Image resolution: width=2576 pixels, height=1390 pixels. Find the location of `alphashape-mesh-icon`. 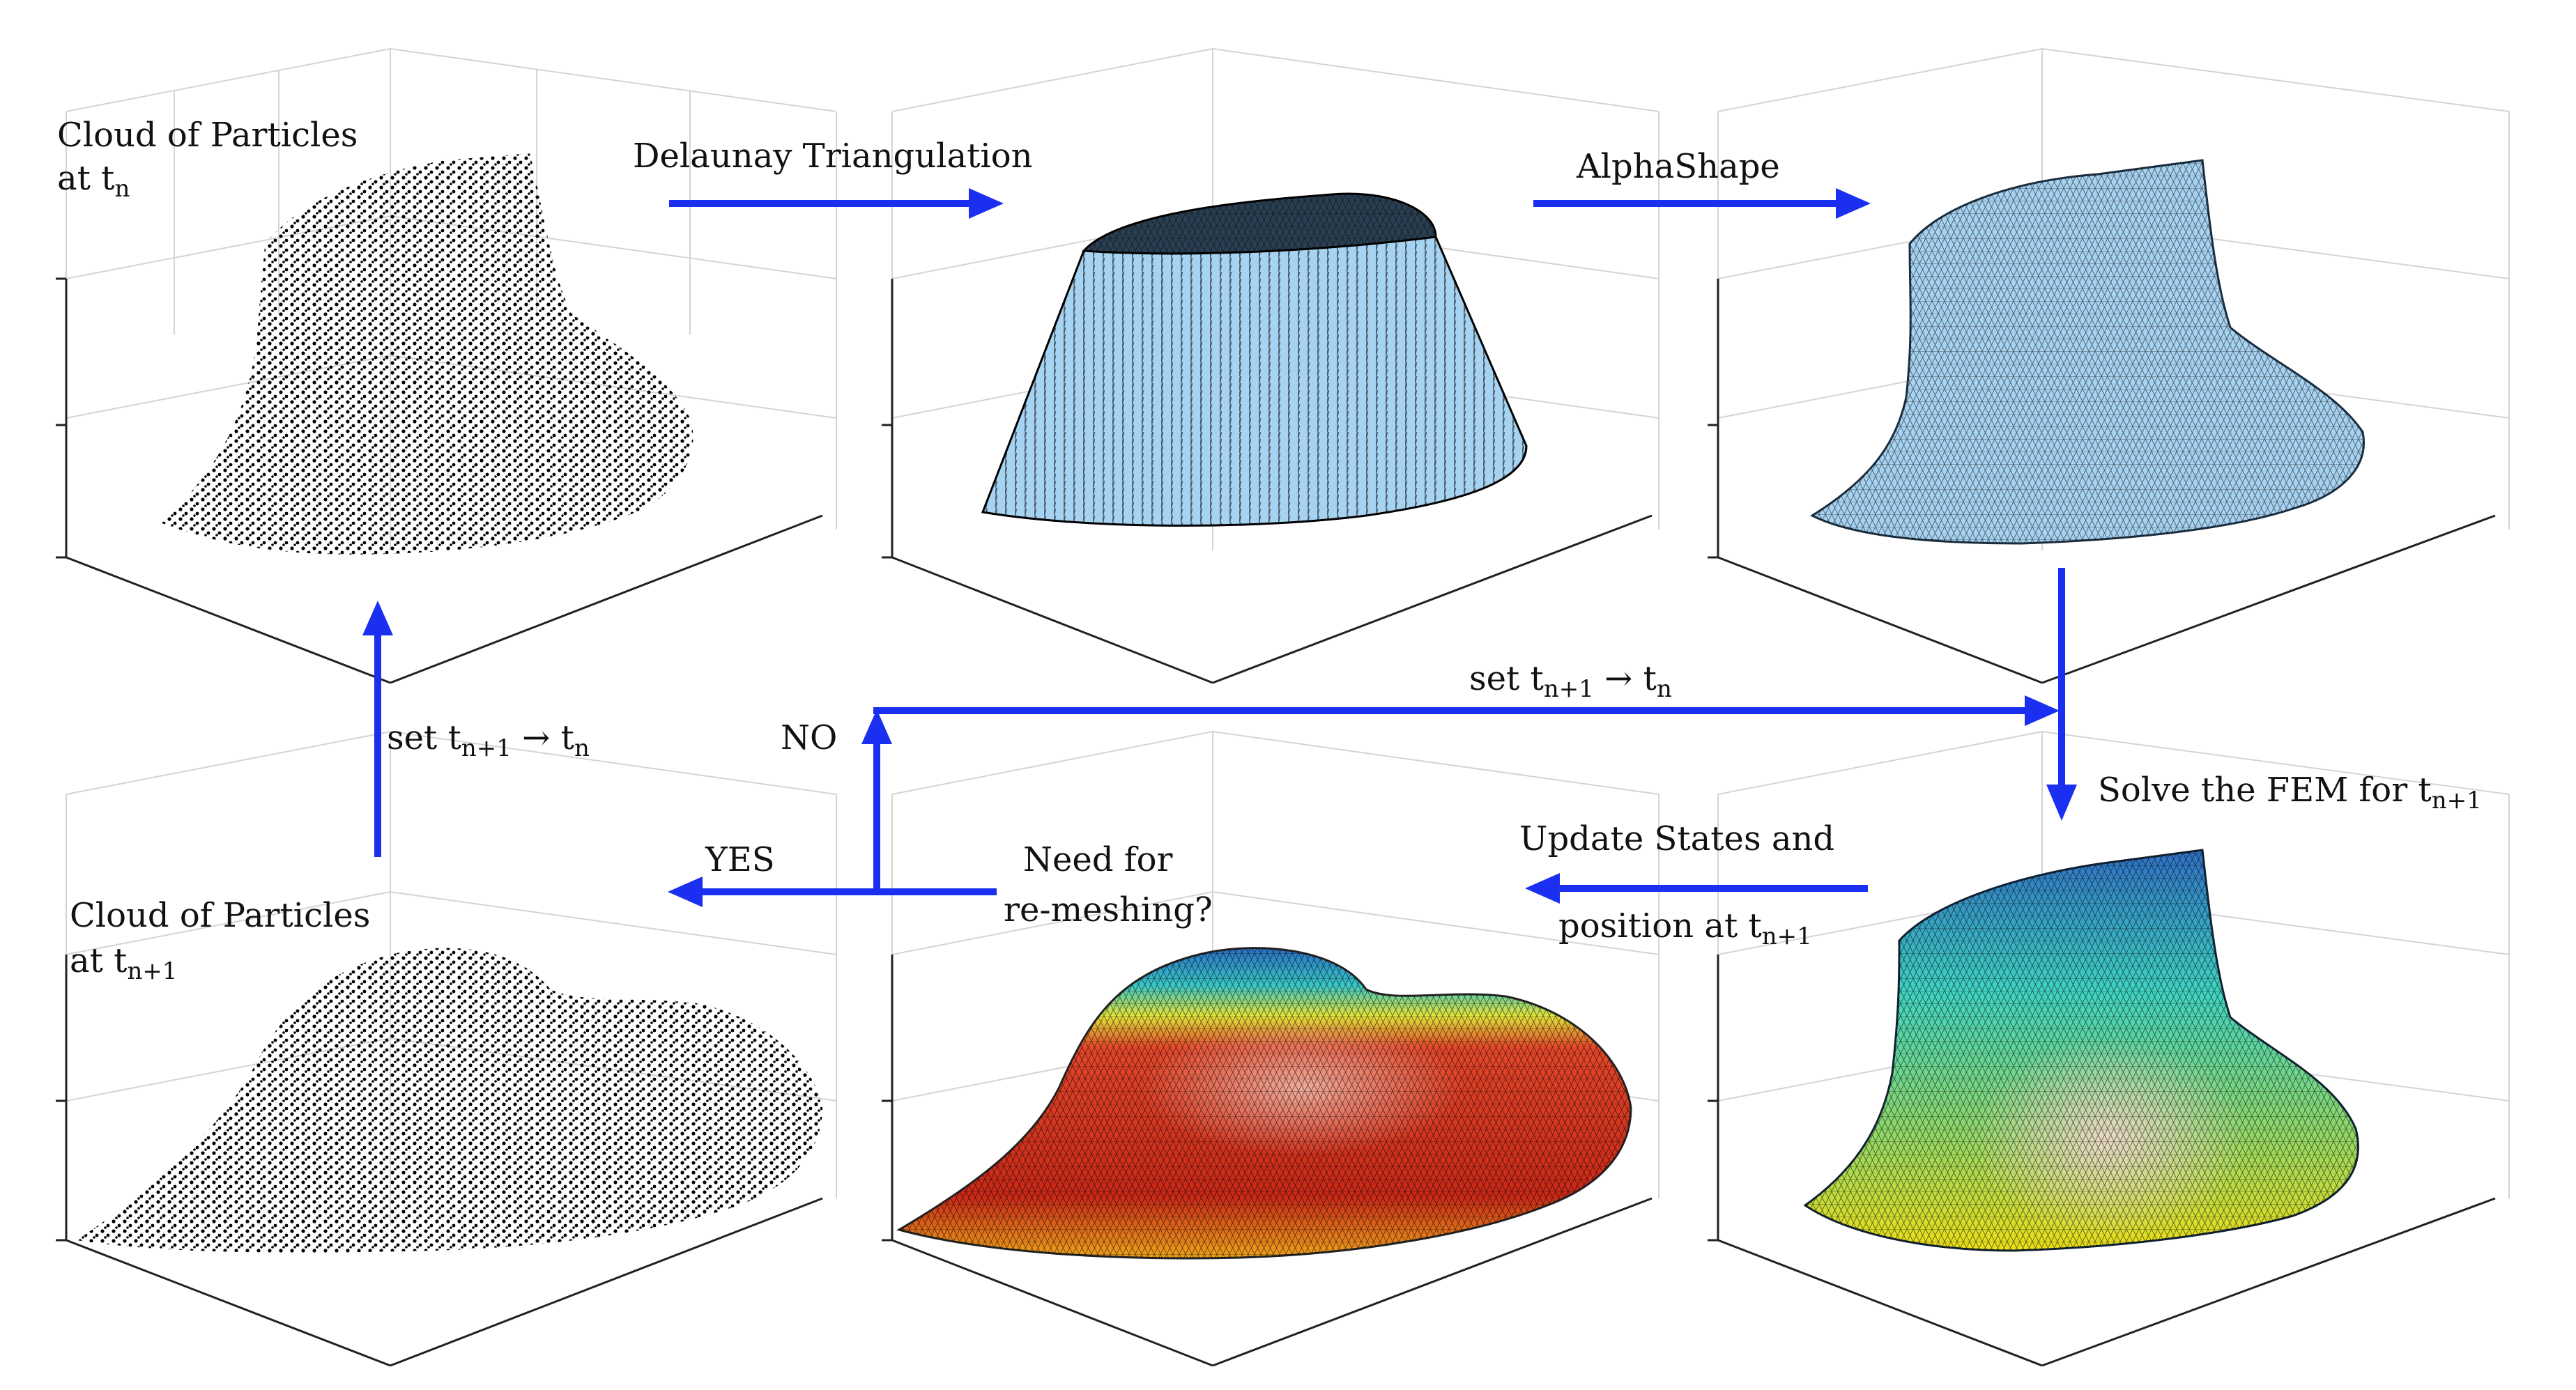

alphashape-mesh-icon is located at coordinates (2087, 352).